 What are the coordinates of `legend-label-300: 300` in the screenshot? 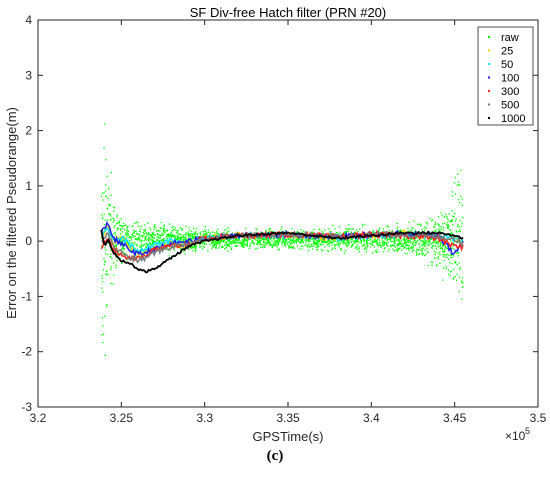 It's located at (510, 92).